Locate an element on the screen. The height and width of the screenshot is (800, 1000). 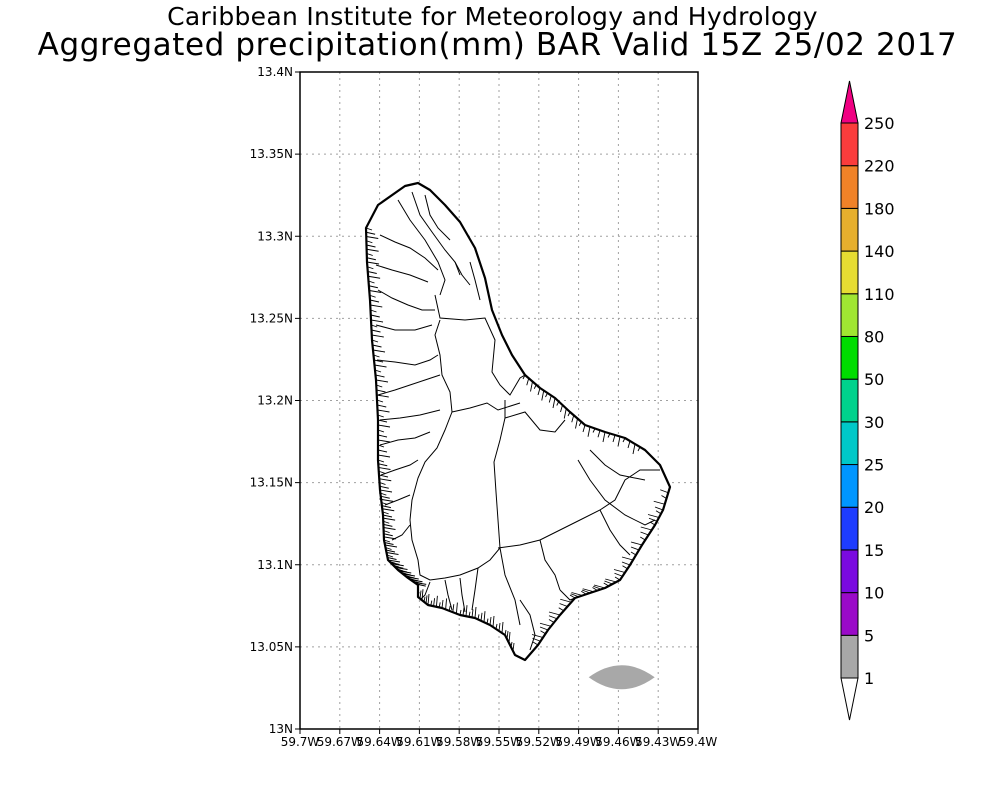
lon-tick-label: 59.67W is located at coordinates (340, 742).